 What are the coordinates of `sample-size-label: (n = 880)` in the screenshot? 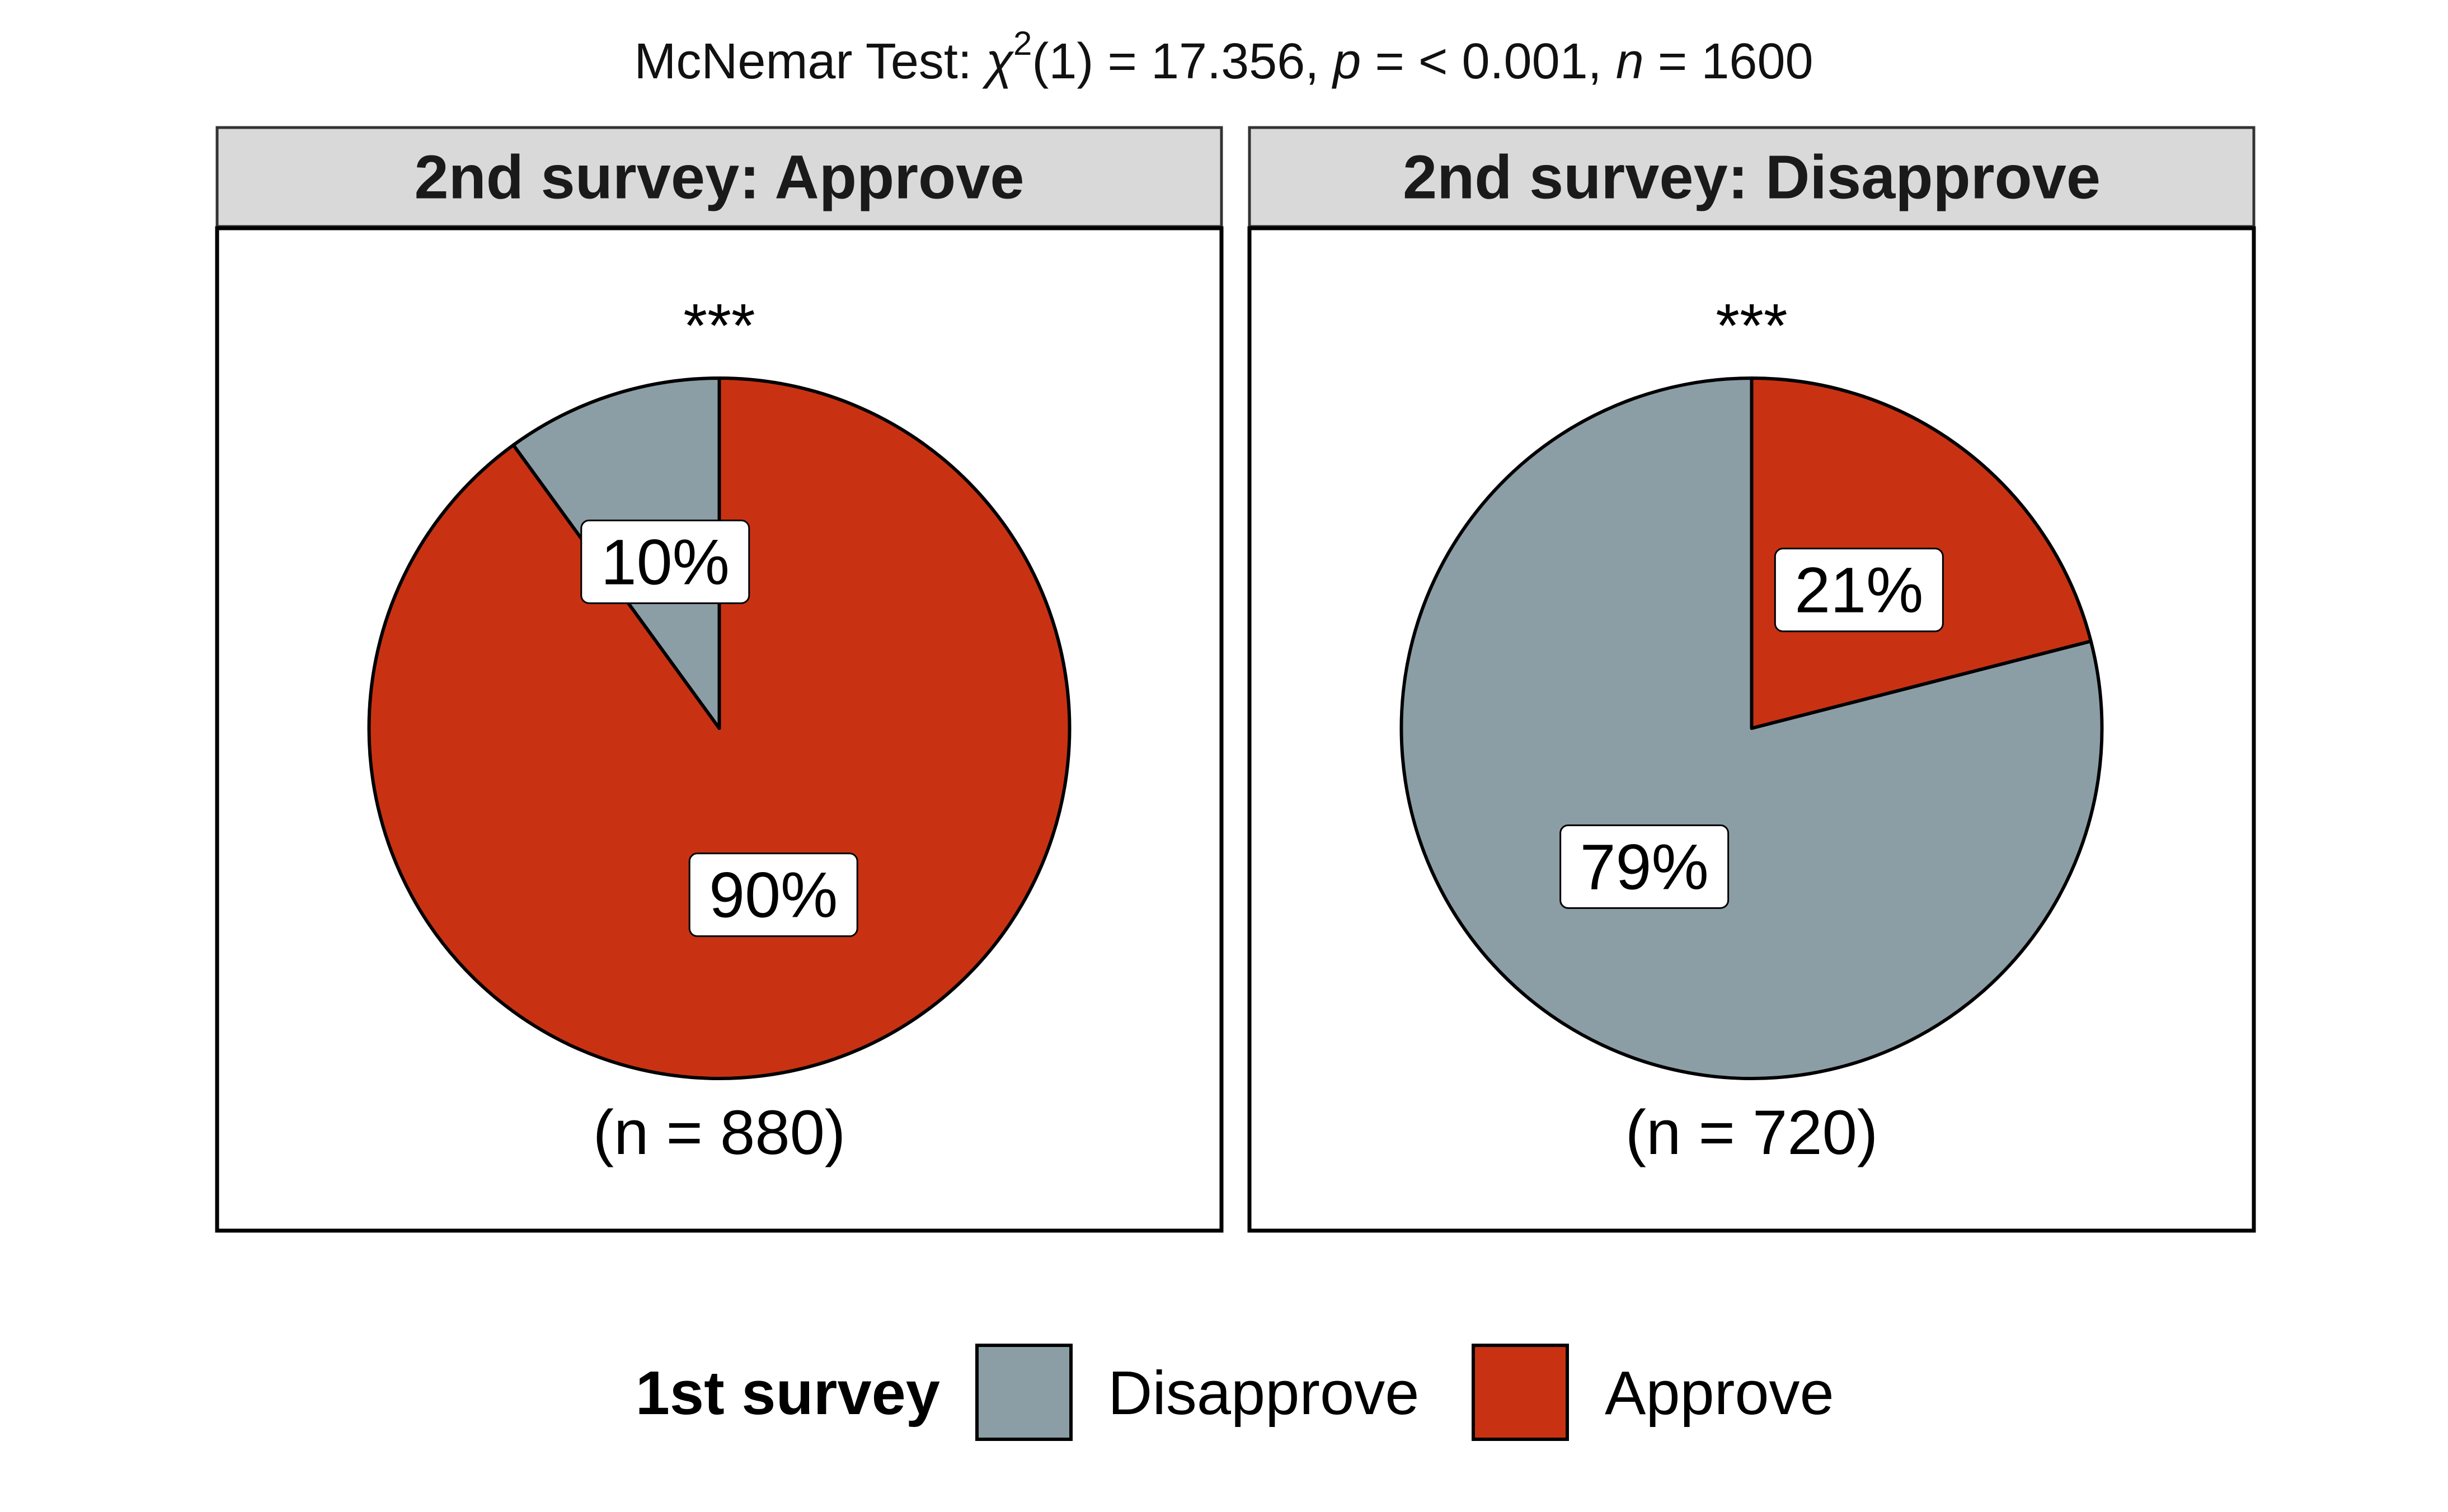 It's located at (719, 1133).